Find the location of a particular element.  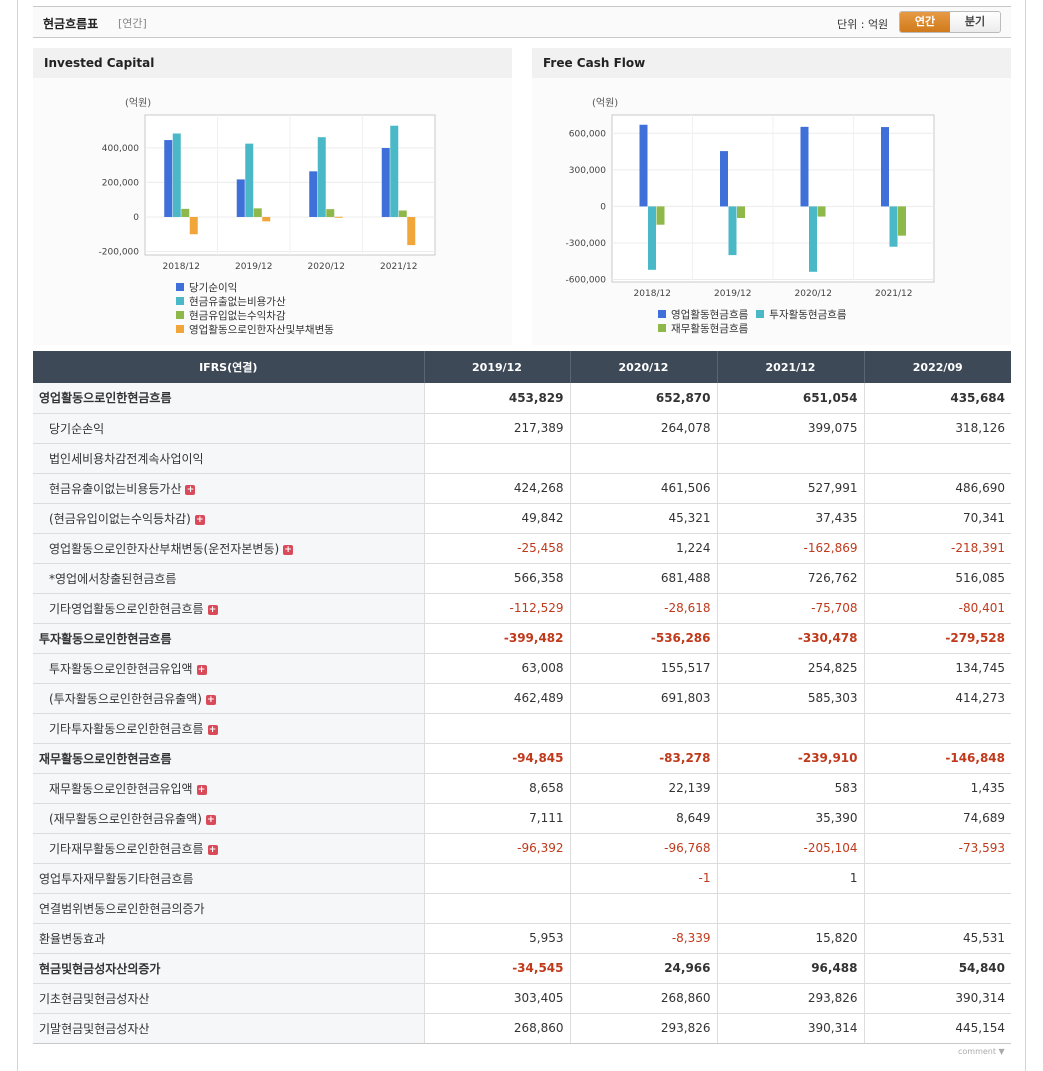

row-label: *영업에서창출된현금흐름 is located at coordinates (113, 578).